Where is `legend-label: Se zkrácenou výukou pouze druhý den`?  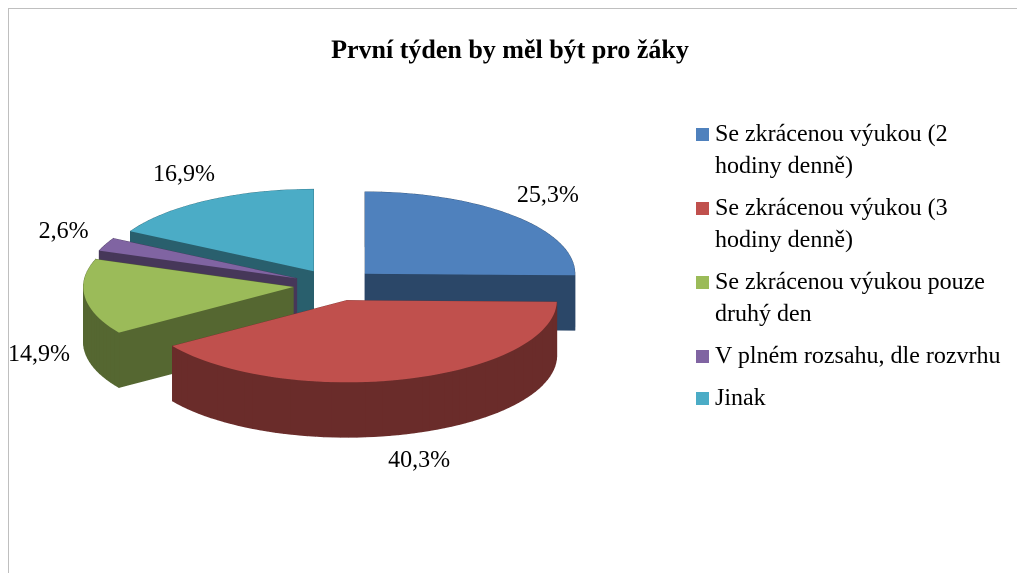 legend-label: Se zkrácenou výukou pouze druhý den is located at coordinates (850, 298).